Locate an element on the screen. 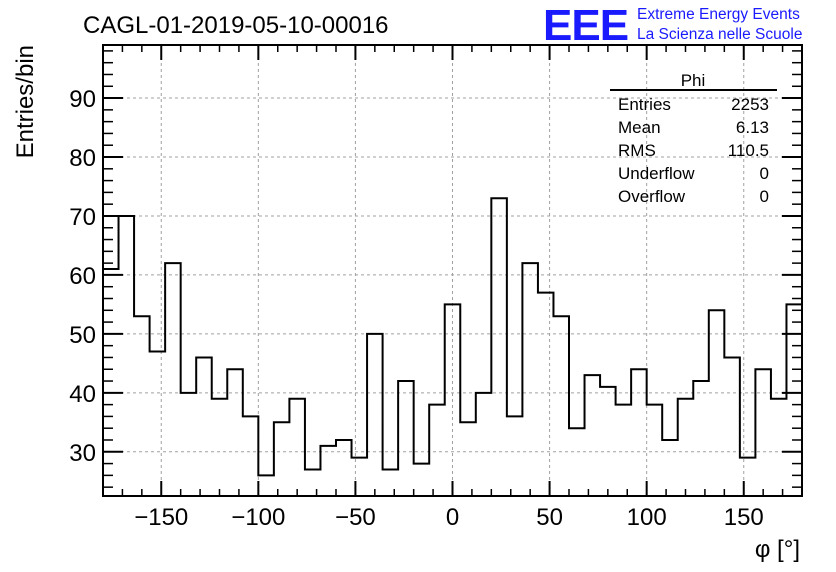  stats-label: Overflow is located at coordinates (652, 196).